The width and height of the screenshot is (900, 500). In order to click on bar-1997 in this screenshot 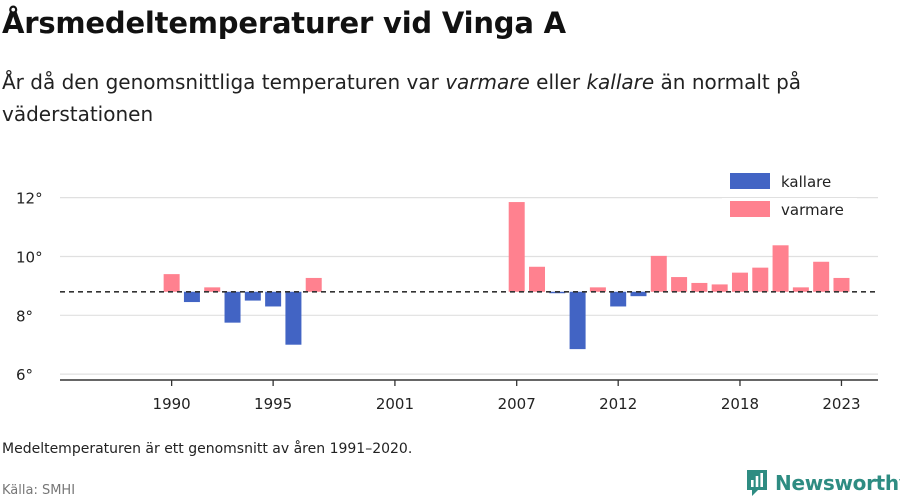, I will do `click(313, 284)`.